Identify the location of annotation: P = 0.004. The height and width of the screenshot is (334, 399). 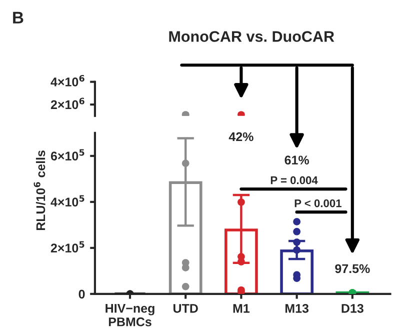
(294, 180).